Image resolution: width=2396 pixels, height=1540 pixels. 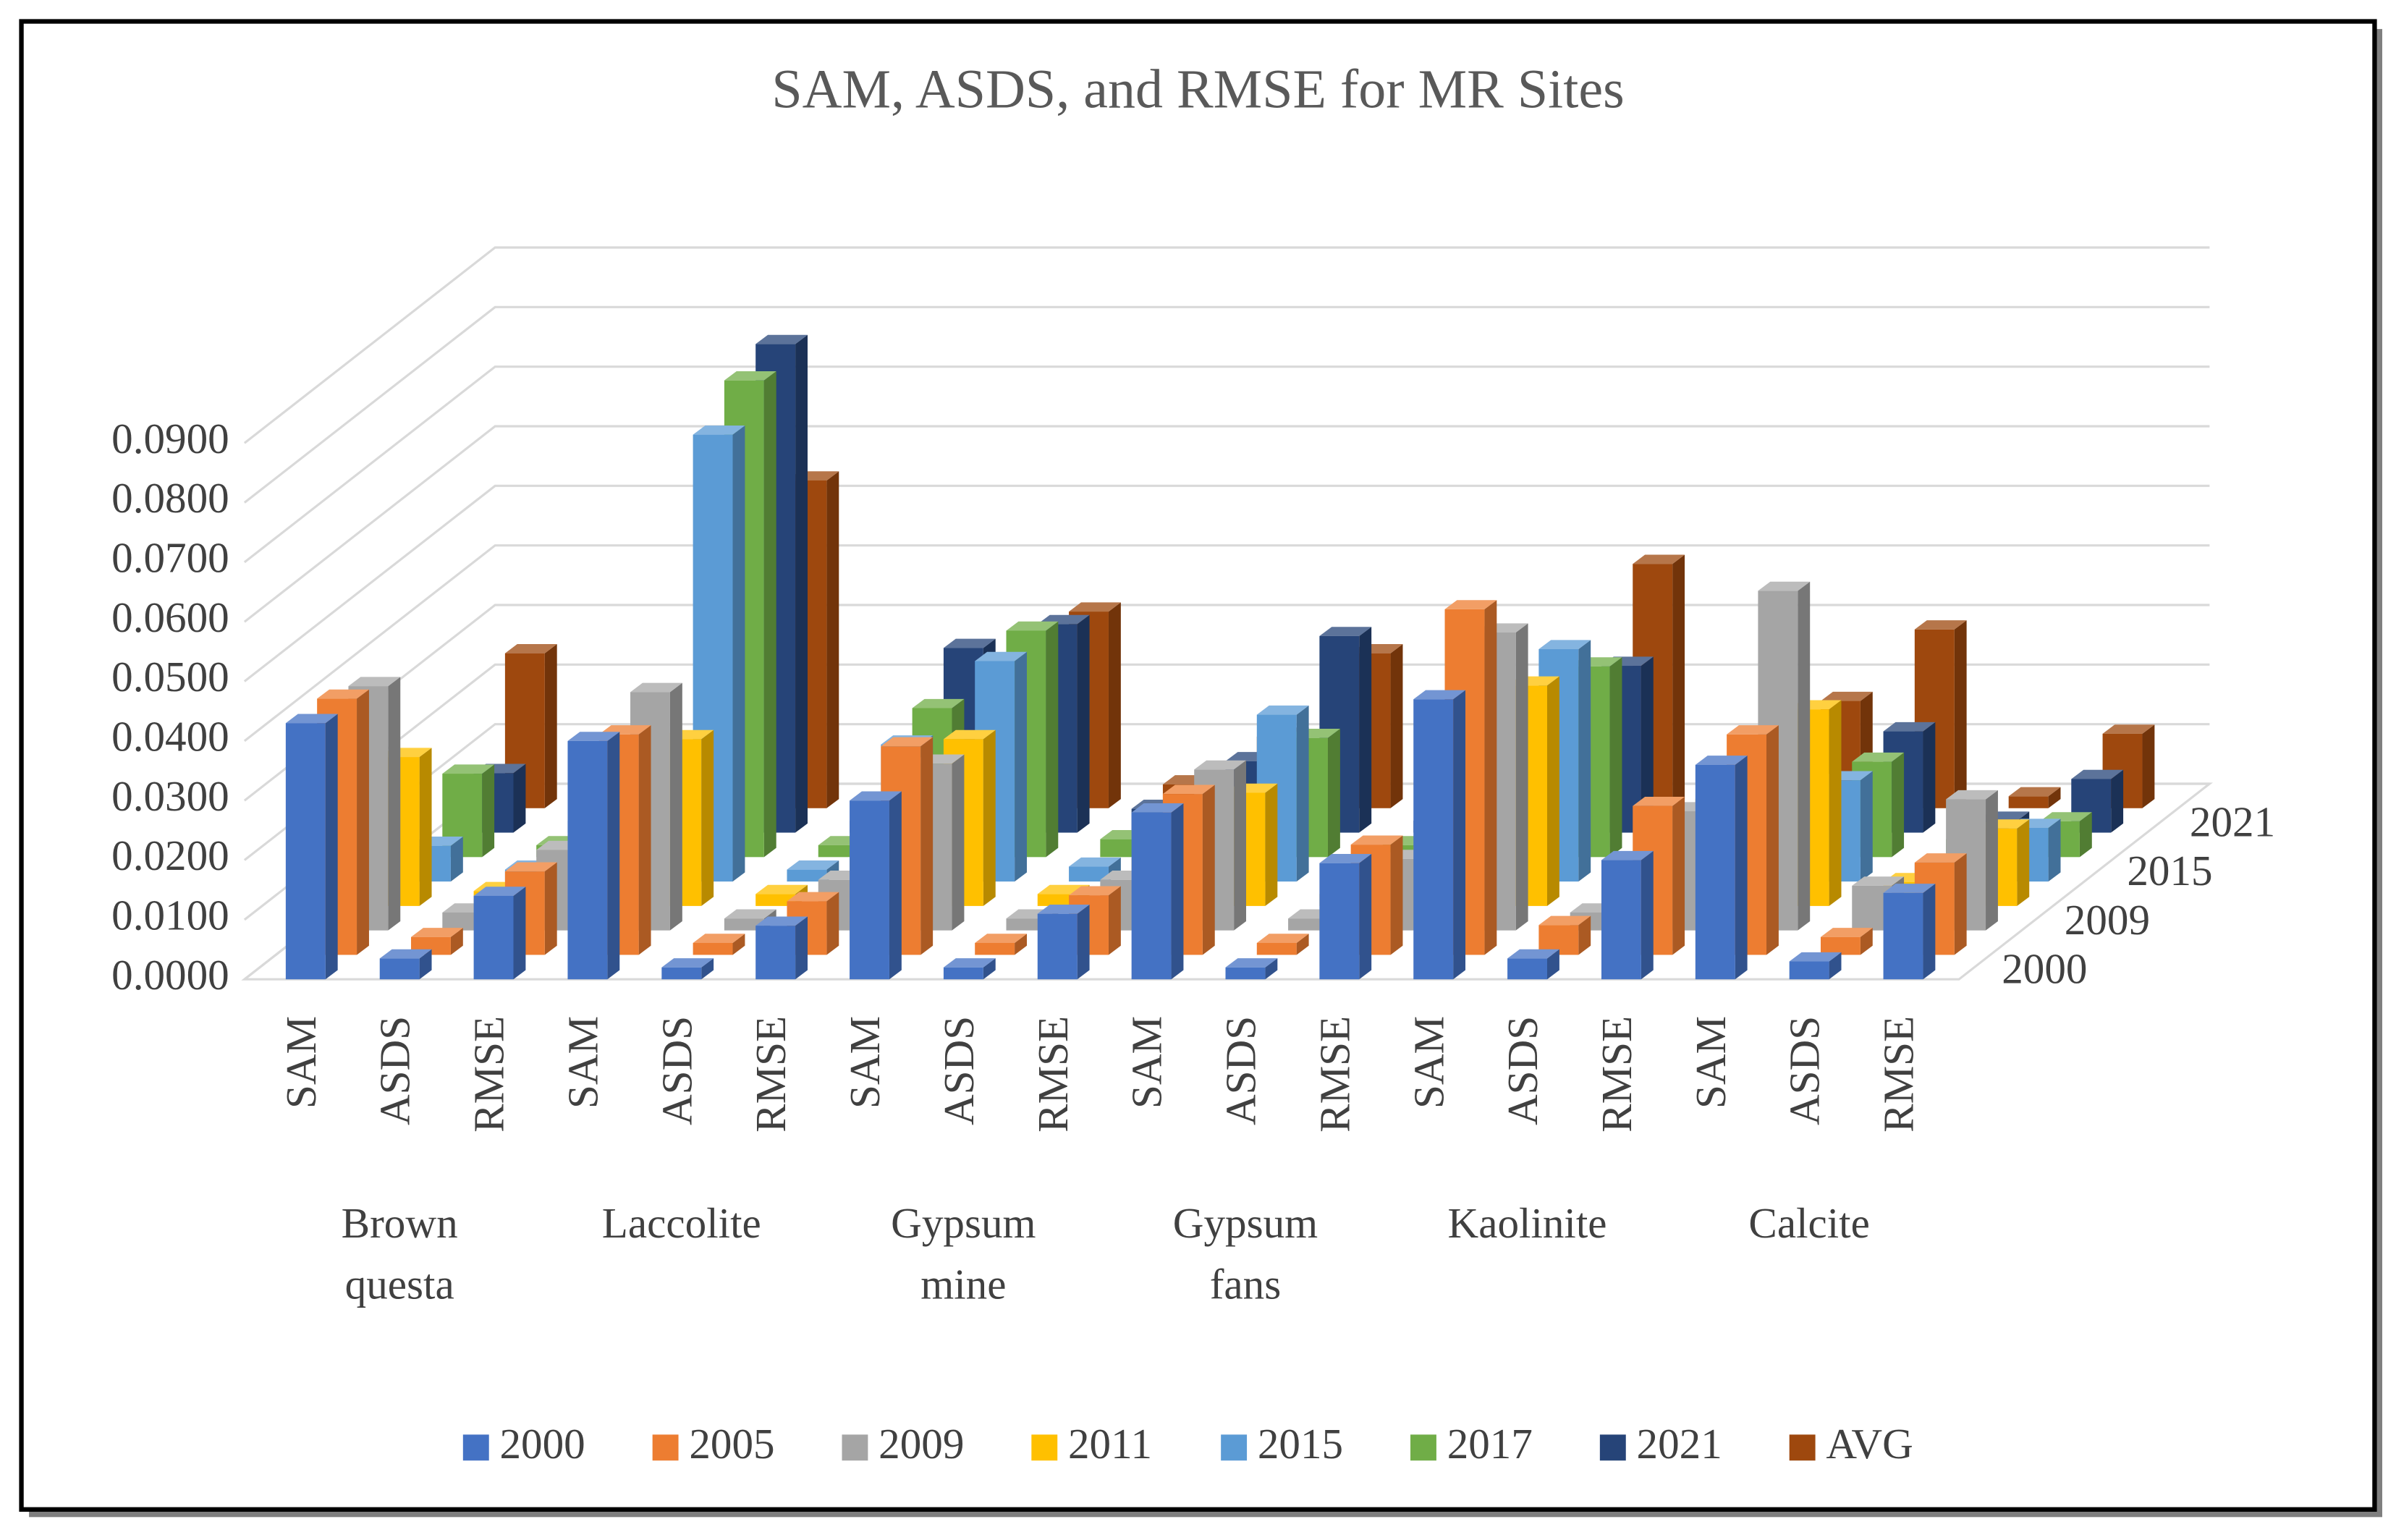 I want to click on group-label-box: Laccolite, so click(x=681, y=1224).